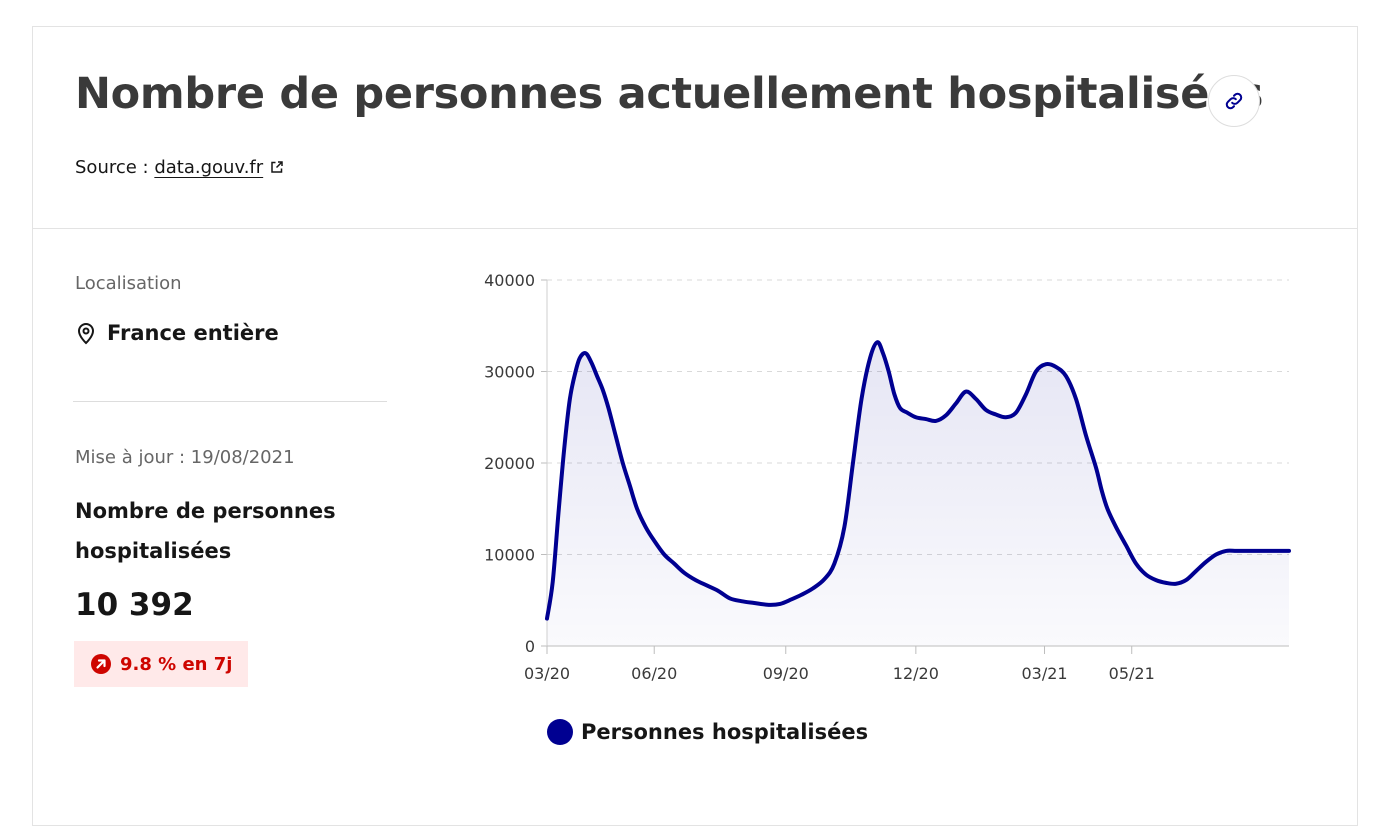 This screenshot has height=831, width=1400. I want to click on x-tick-label: 06/20, so click(654, 673).